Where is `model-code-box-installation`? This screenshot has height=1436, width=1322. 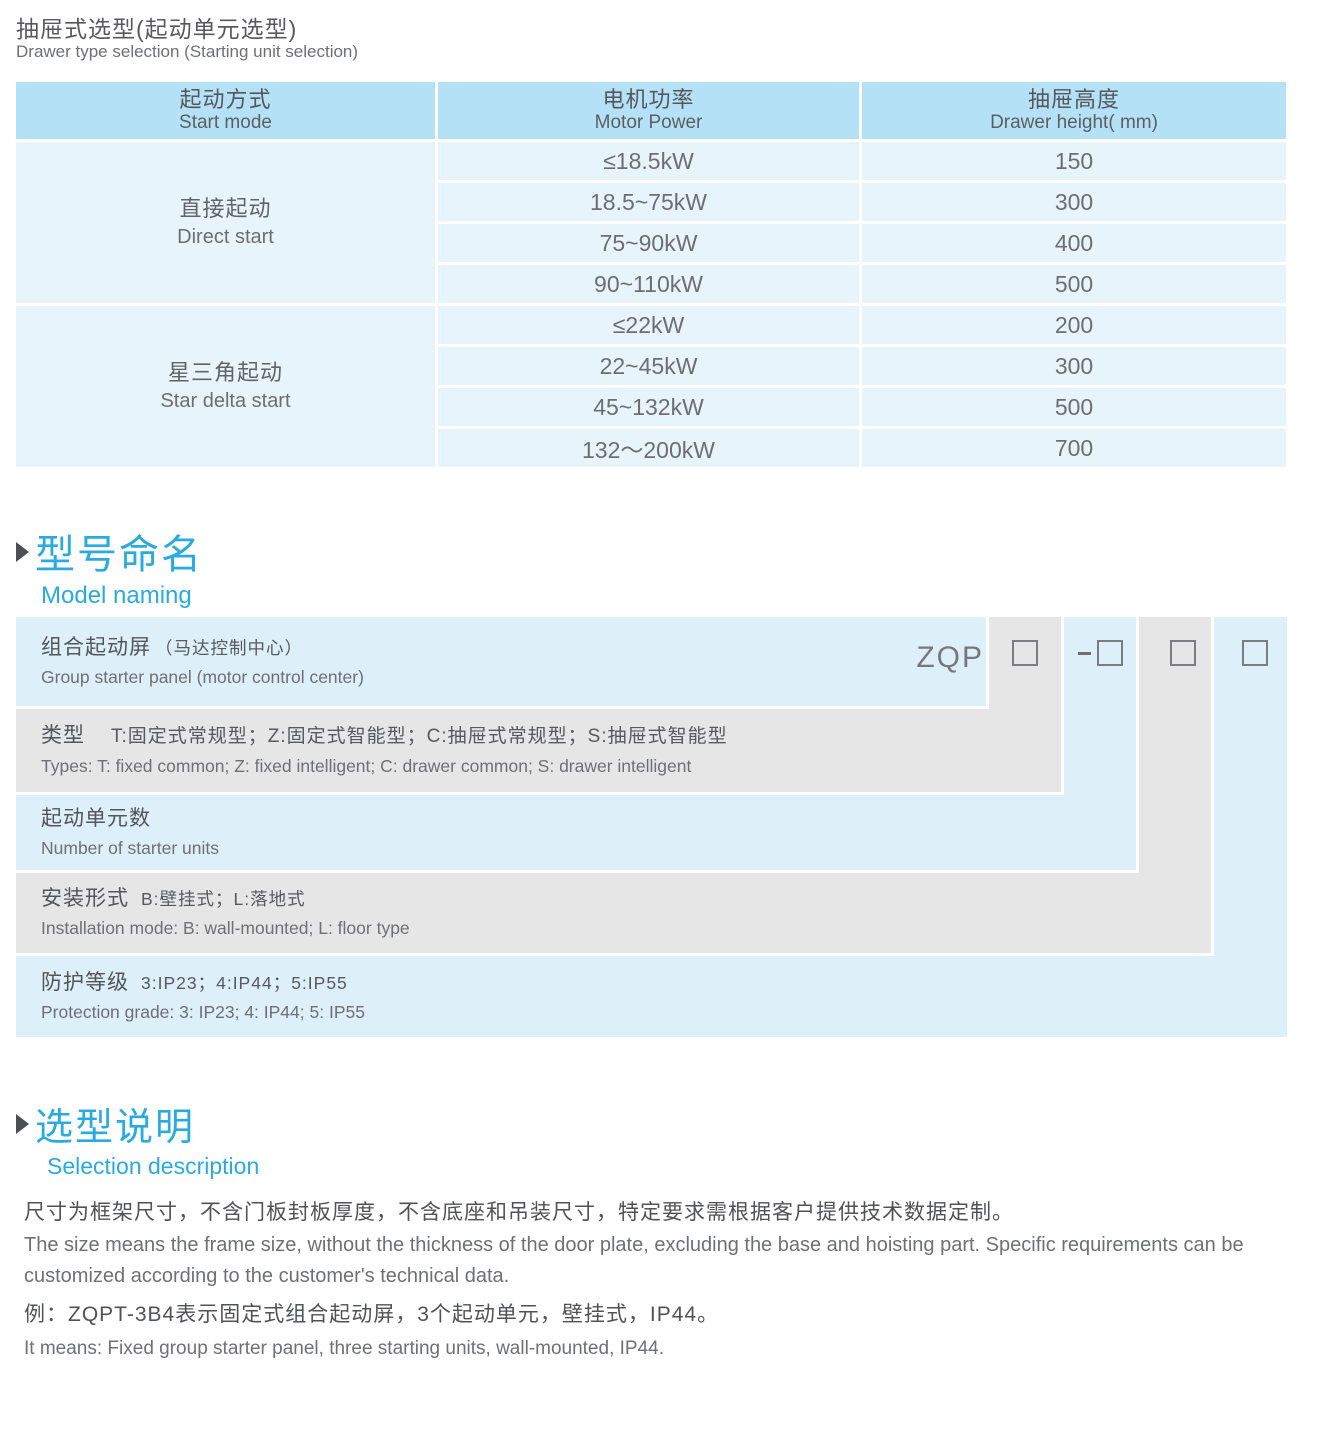
model-code-box-installation is located at coordinates (1183, 653).